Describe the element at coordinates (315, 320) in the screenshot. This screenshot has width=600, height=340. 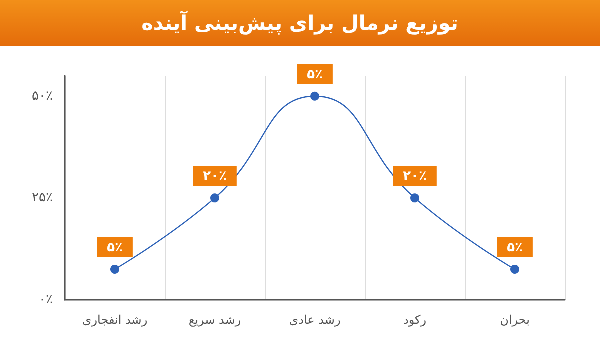
I see `x-tick-label: رشد عادی` at that location.